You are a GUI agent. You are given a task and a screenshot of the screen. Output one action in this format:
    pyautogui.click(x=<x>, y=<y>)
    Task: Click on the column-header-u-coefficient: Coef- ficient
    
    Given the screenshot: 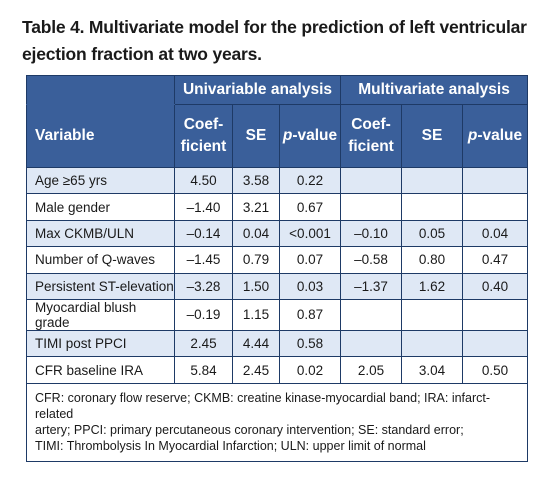 What is the action you would take?
    pyautogui.click(x=203, y=136)
    